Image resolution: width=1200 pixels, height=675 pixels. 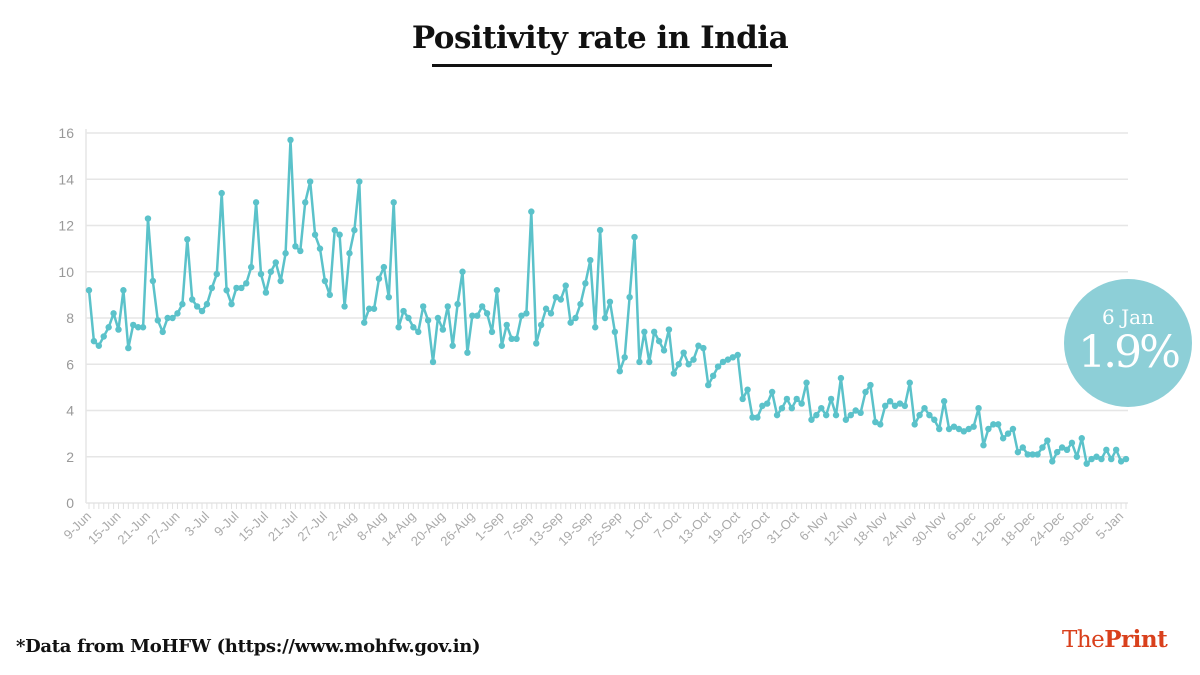 I want to click on logo-part1: The, so click(x=1083, y=640).